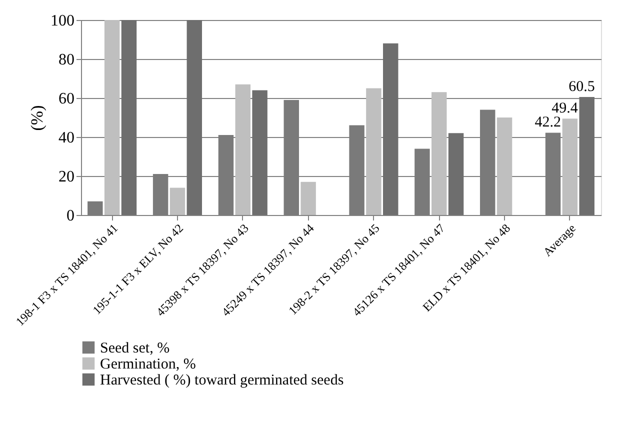 The height and width of the screenshot is (437, 640). What do you see at coordinates (66, 177) in the screenshot?
I see `y-tick-label: 20` at bounding box center [66, 177].